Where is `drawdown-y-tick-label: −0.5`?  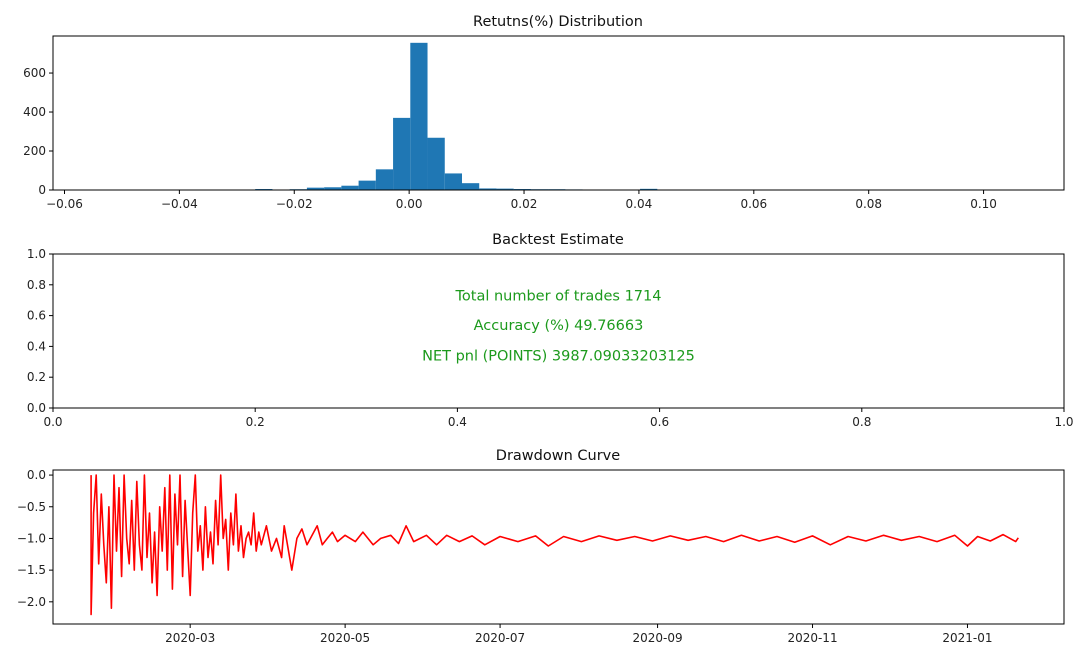
drawdown-y-tick-label: −0.5 is located at coordinates (31, 507).